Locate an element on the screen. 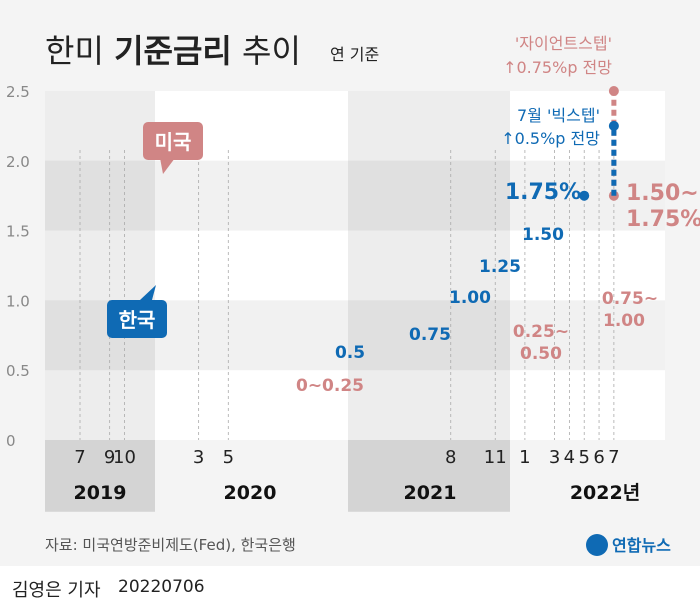 This screenshot has width=700, height=609. korea-forecast-note: 7월 '빅스텝' is located at coordinates (558, 115).